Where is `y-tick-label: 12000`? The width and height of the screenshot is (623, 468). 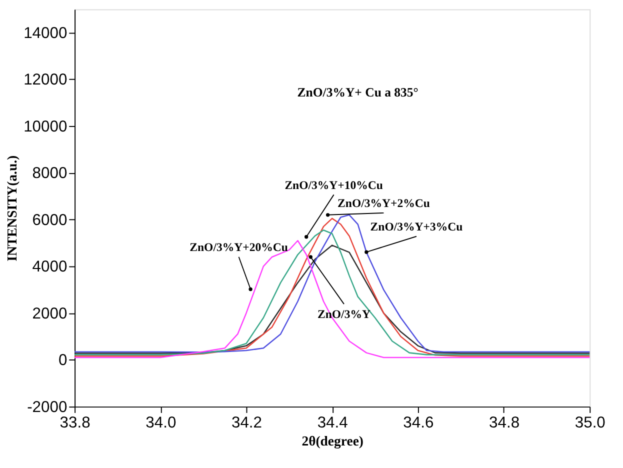
y-tick-label: 12000 is located at coordinates (46, 80).